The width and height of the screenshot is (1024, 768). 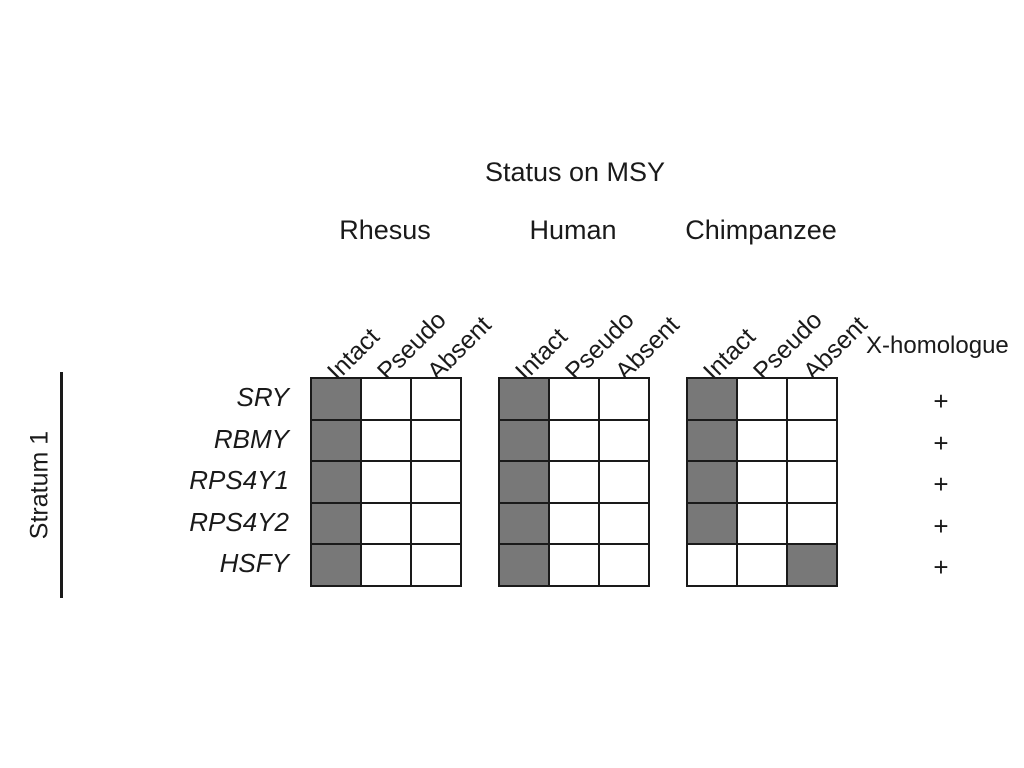 I want to click on status-grid-rhesus, so click(x=386, y=482).